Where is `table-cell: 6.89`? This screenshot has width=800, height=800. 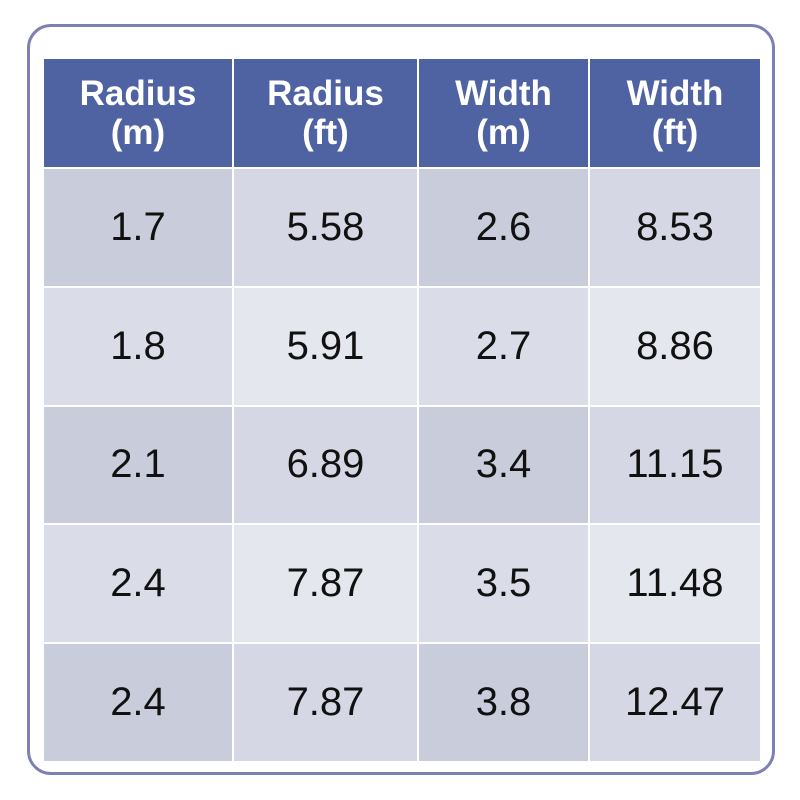 table-cell: 6.89 is located at coordinates (325, 465).